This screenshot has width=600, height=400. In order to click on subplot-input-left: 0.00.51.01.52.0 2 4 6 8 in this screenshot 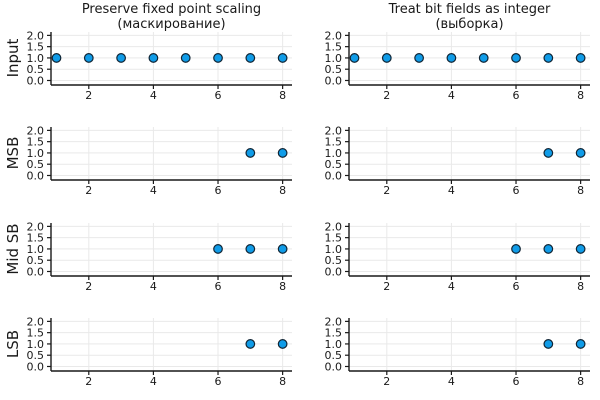, I will do `click(159, 65)`.